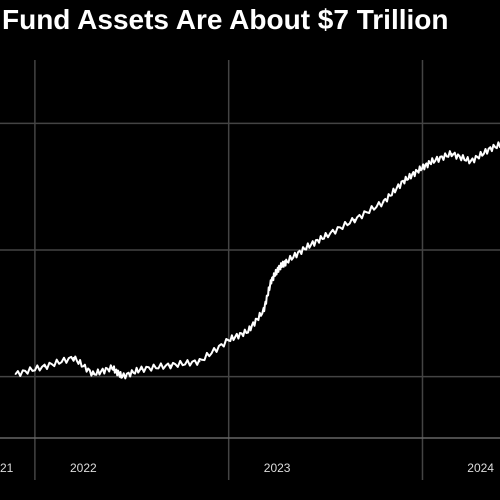 This screenshot has height=500, width=500. Describe the element at coordinates (7, 468) in the screenshot. I see `x-tick-label-2021: 2021` at that location.